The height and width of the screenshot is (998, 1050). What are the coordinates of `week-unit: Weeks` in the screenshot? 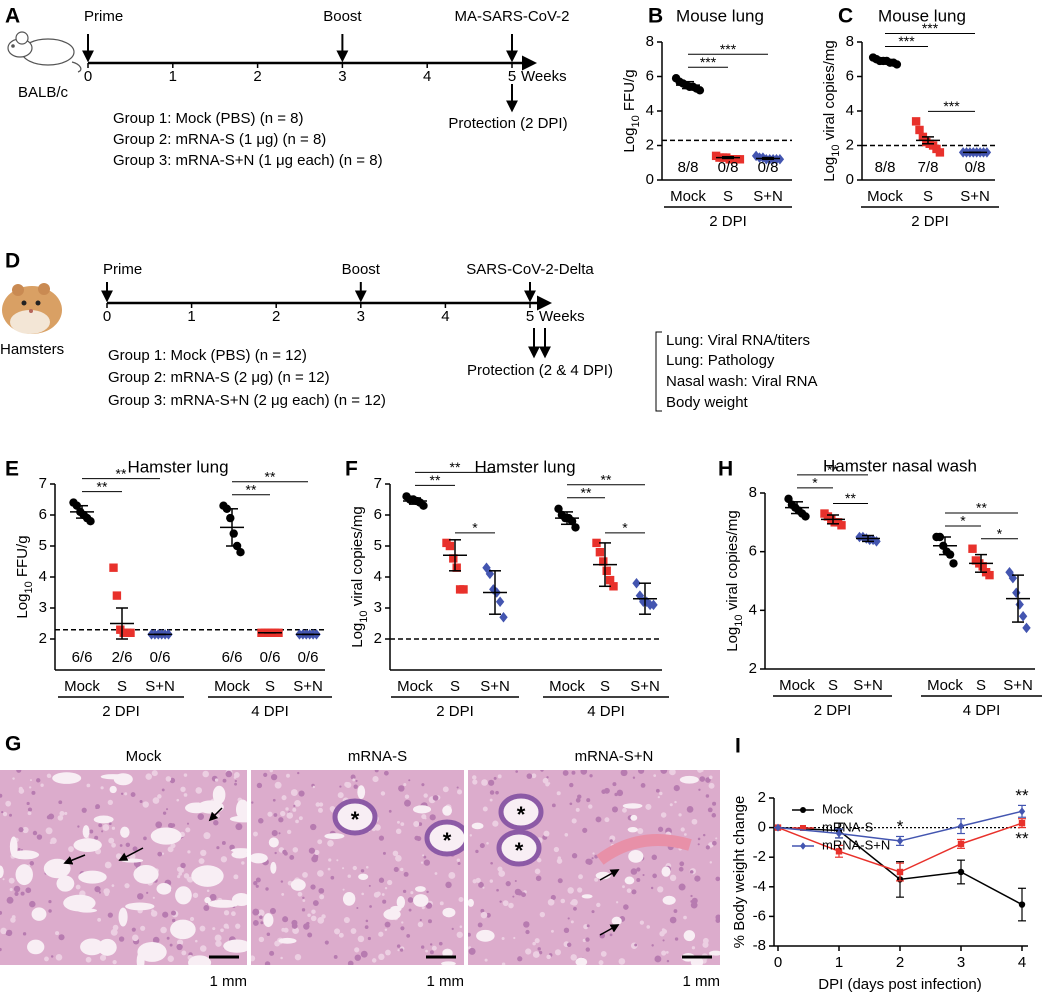 It's located at (544, 76).